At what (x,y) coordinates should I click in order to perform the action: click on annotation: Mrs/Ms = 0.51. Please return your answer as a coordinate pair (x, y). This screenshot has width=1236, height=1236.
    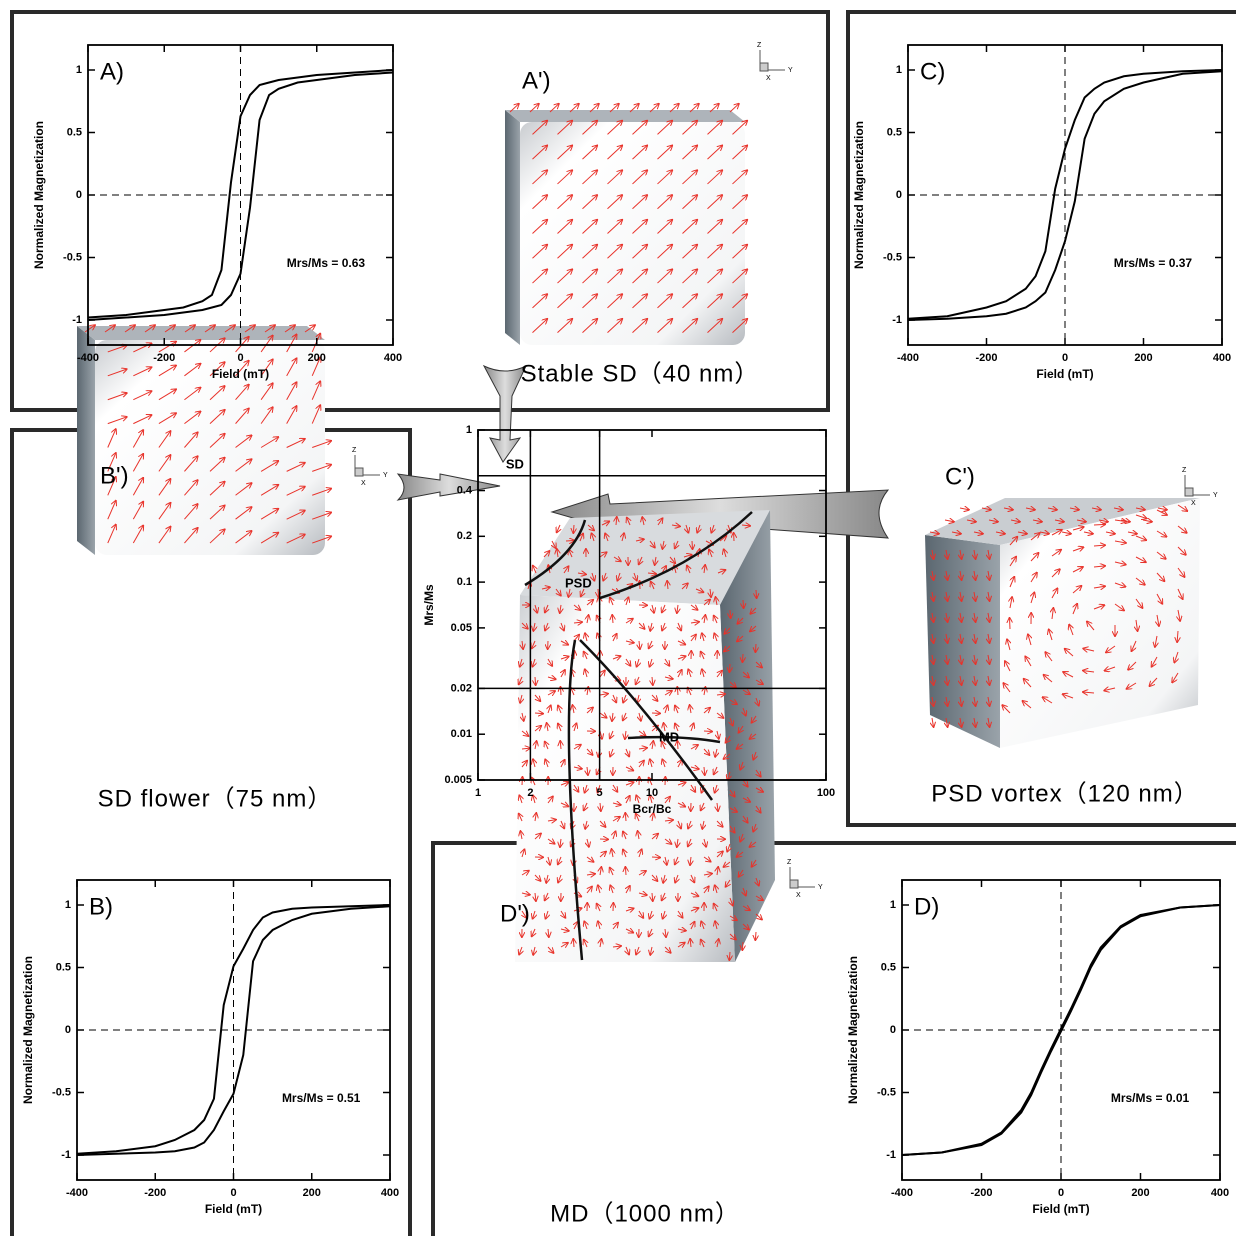
    Looking at the image, I should click on (321, 1098).